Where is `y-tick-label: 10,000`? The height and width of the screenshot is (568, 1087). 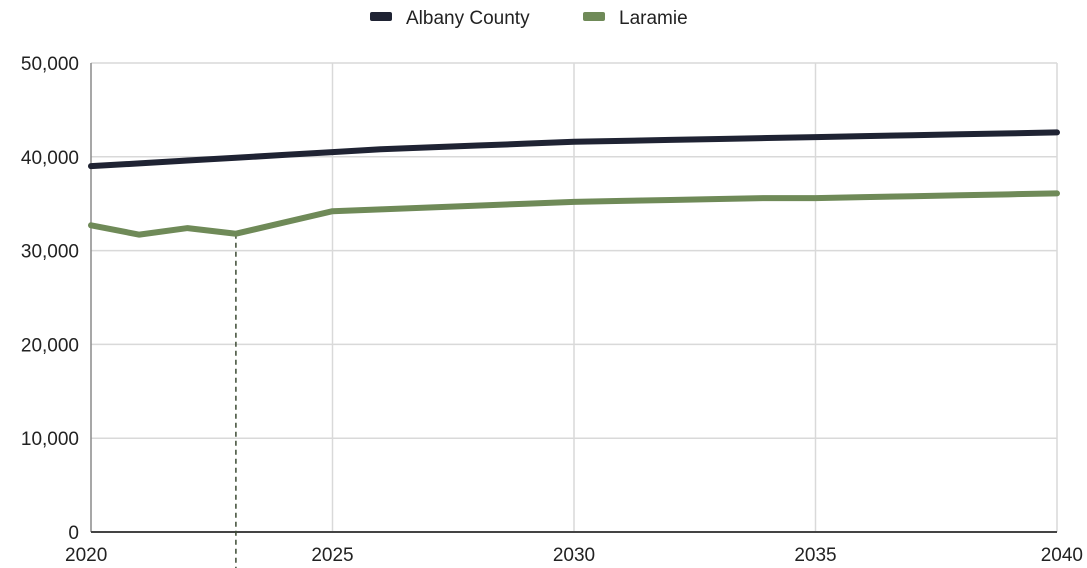 y-tick-label: 10,000 is located at coordinates (50, 439).